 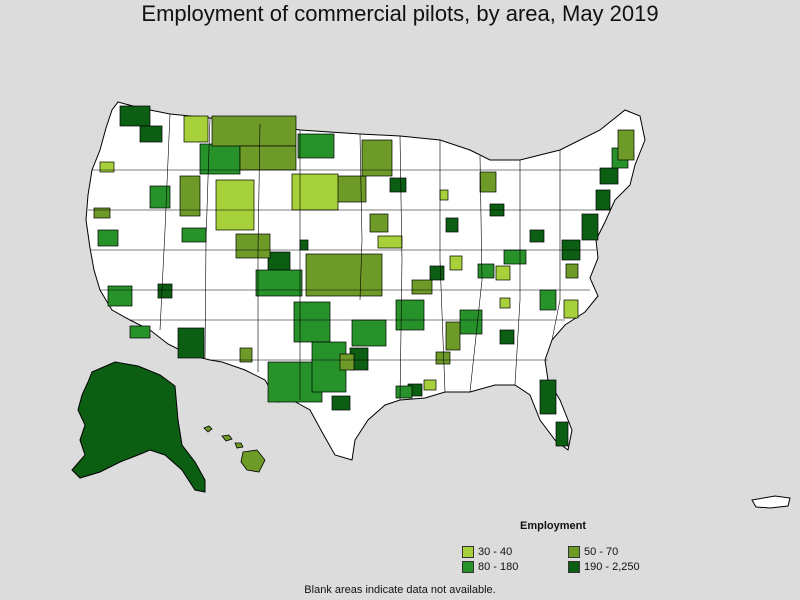 I want to click on legend-label: 30 - 40, so click(x=495, y=552).